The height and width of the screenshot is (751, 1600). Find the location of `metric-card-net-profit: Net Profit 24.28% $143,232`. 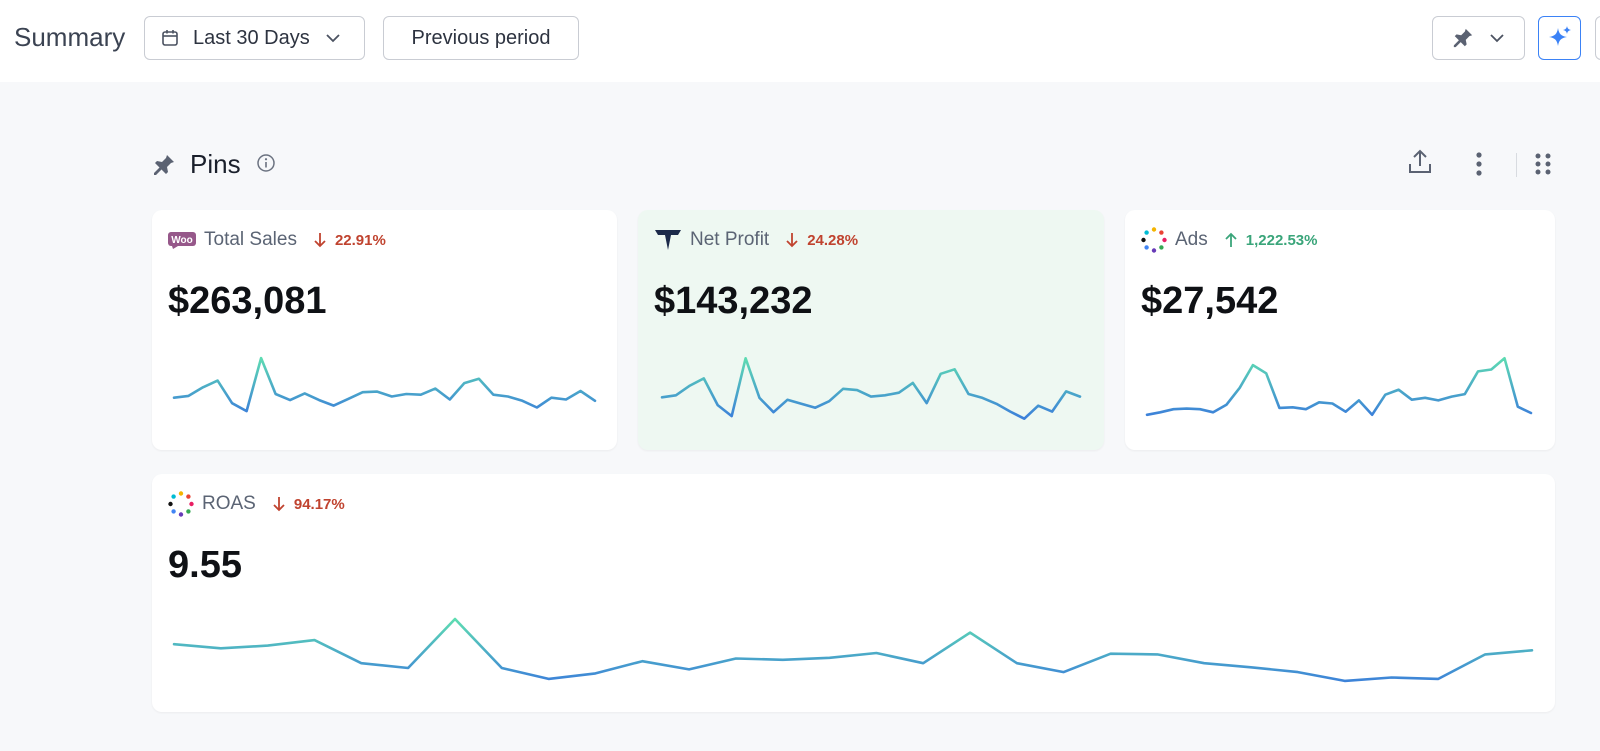

metric-card-net-profit: Net Profit 24.28% $143,232 is located at coordinates (871, 330).